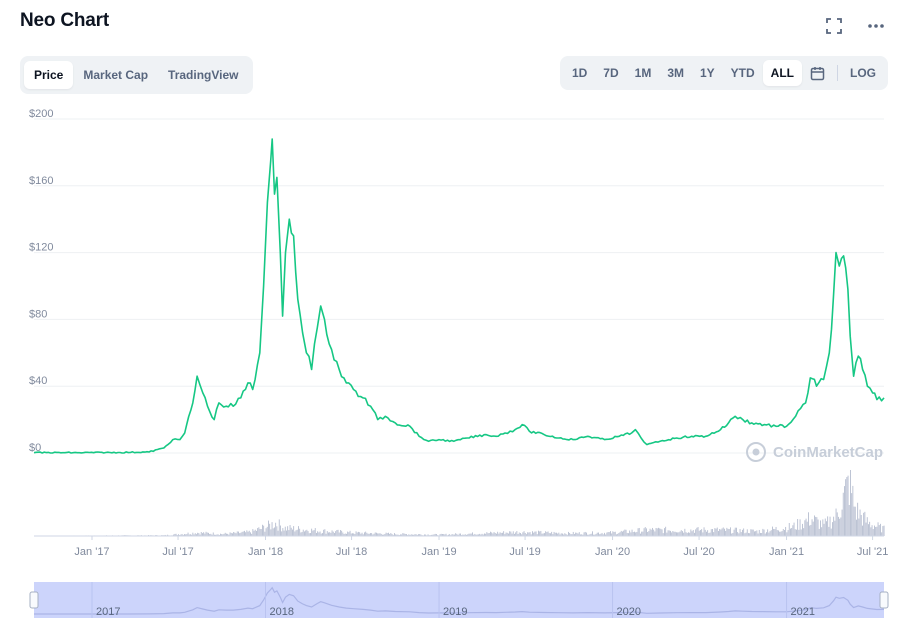  Describe the element at coordinates (203, 75) in the screenshot. I see `tab-tradingview: TradingView` at that location.